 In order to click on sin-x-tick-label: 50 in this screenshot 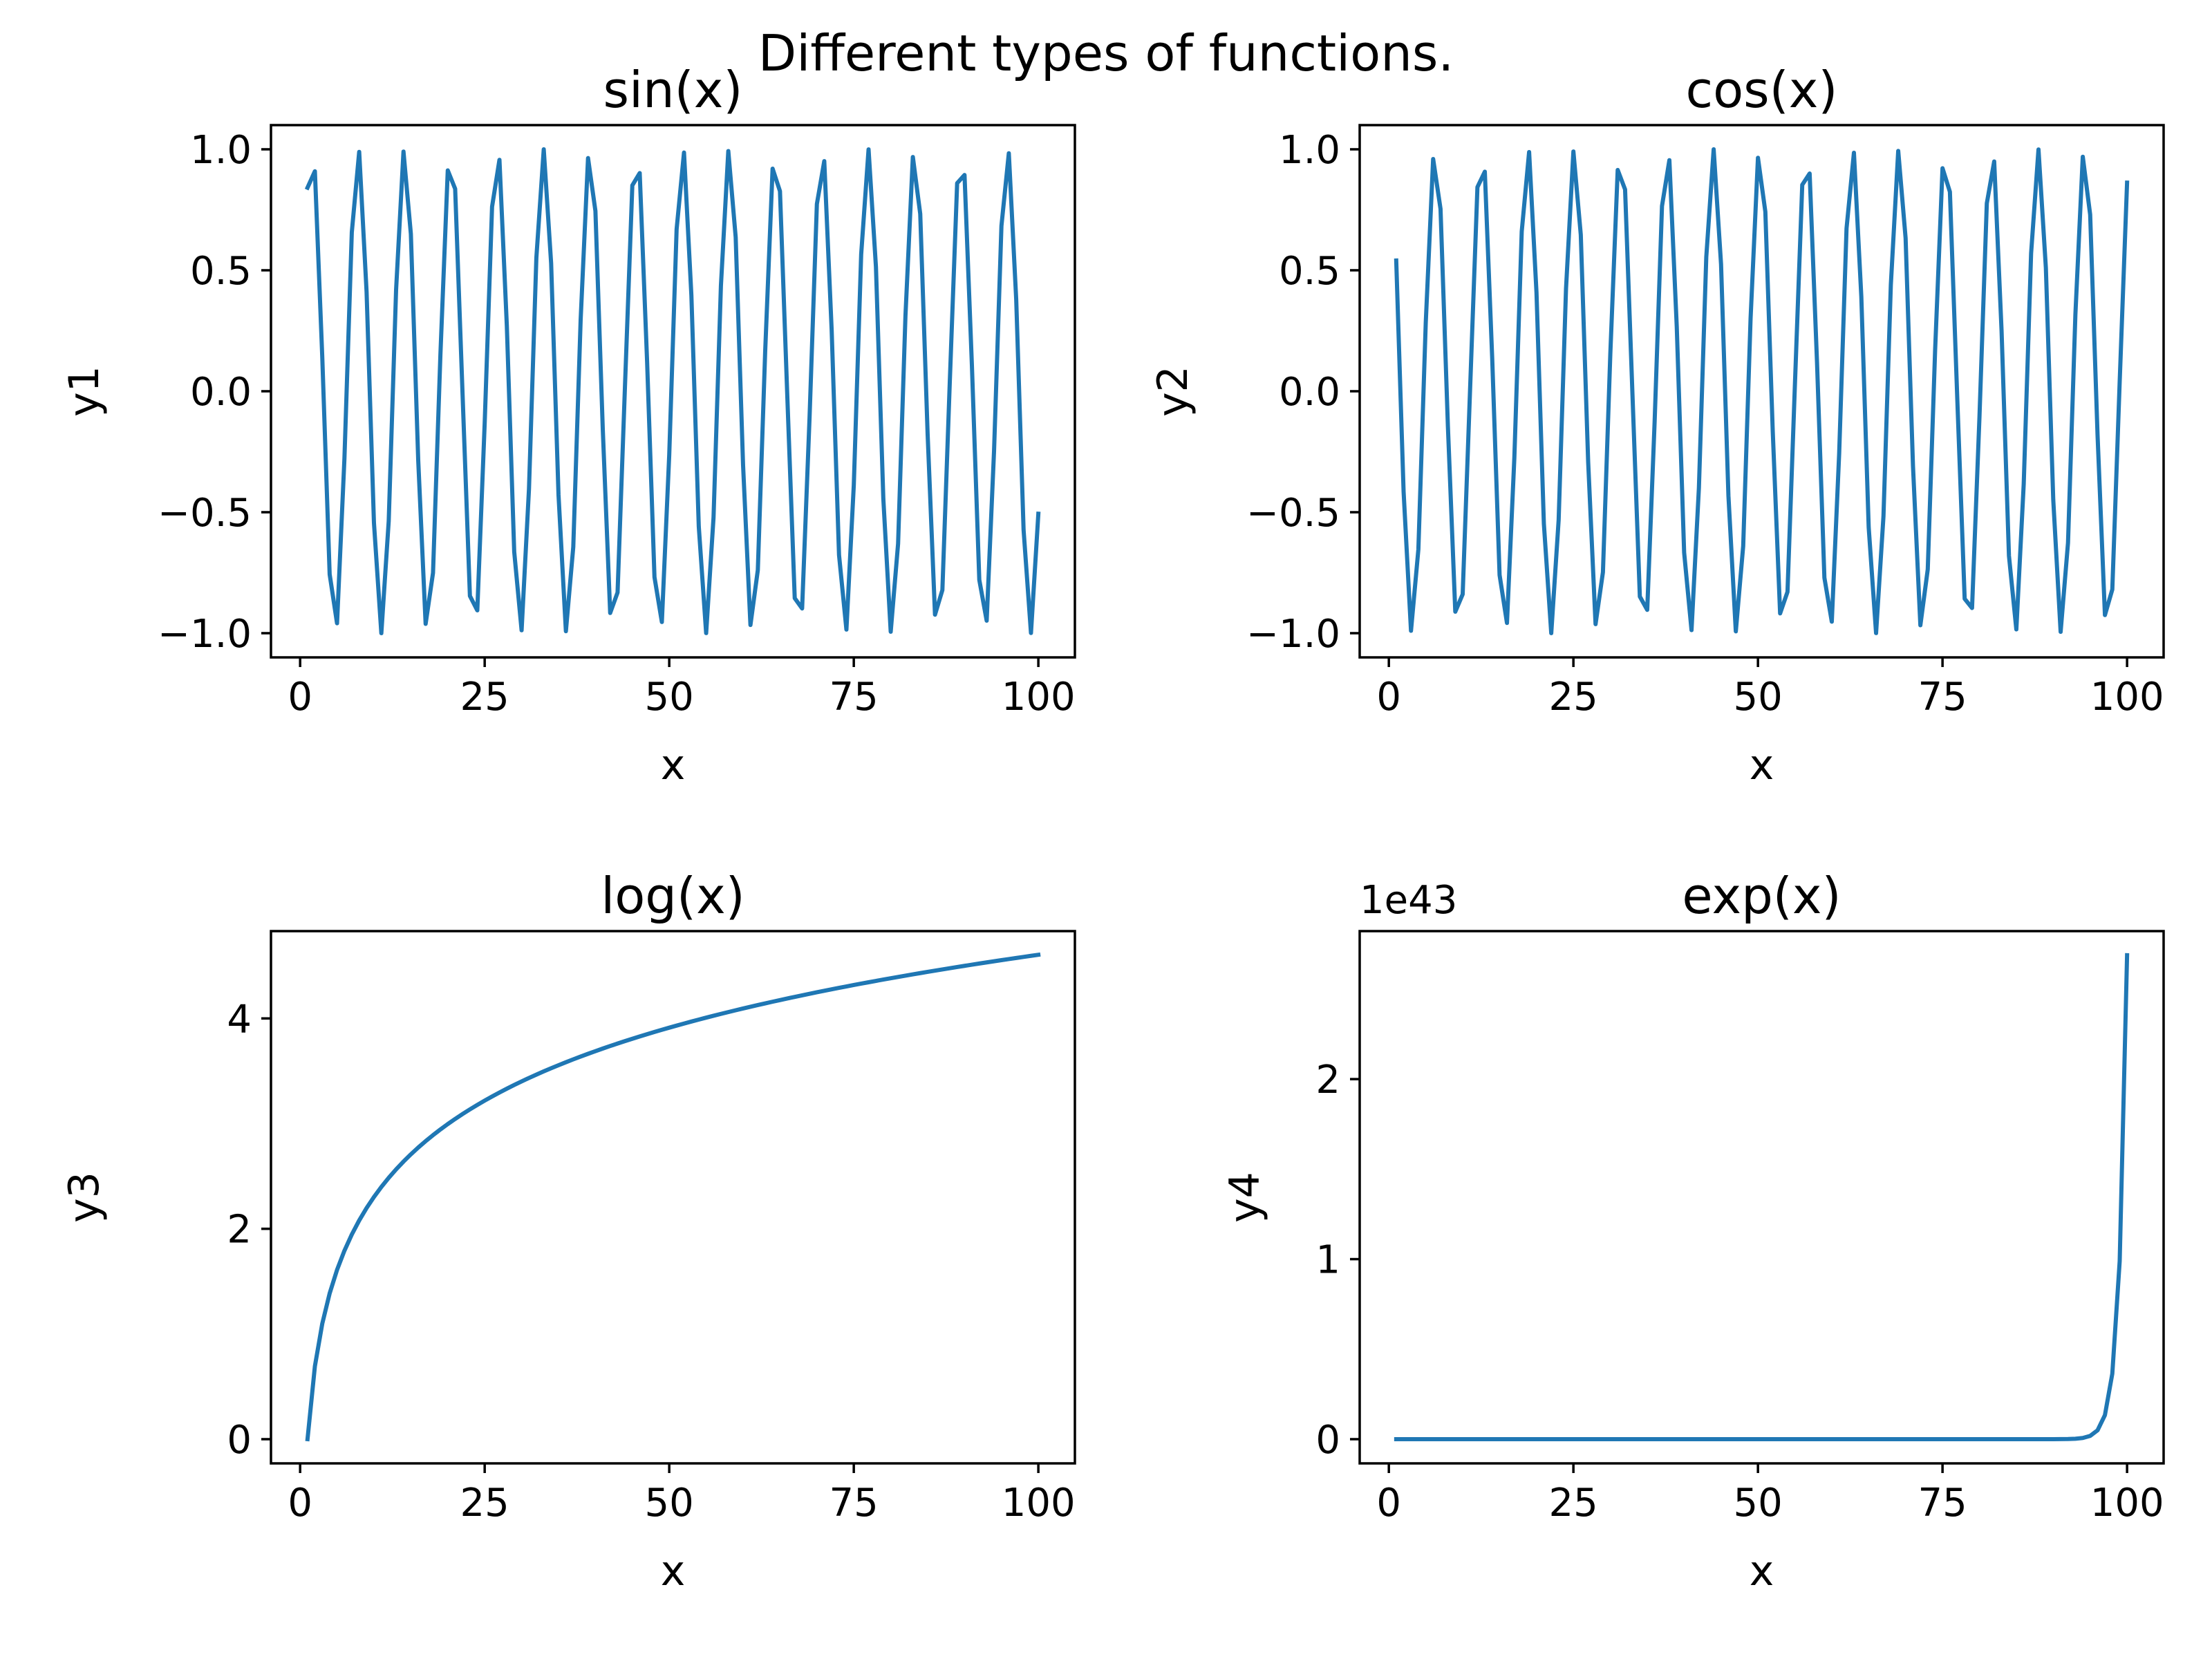, I will do `click(670, 698)`.